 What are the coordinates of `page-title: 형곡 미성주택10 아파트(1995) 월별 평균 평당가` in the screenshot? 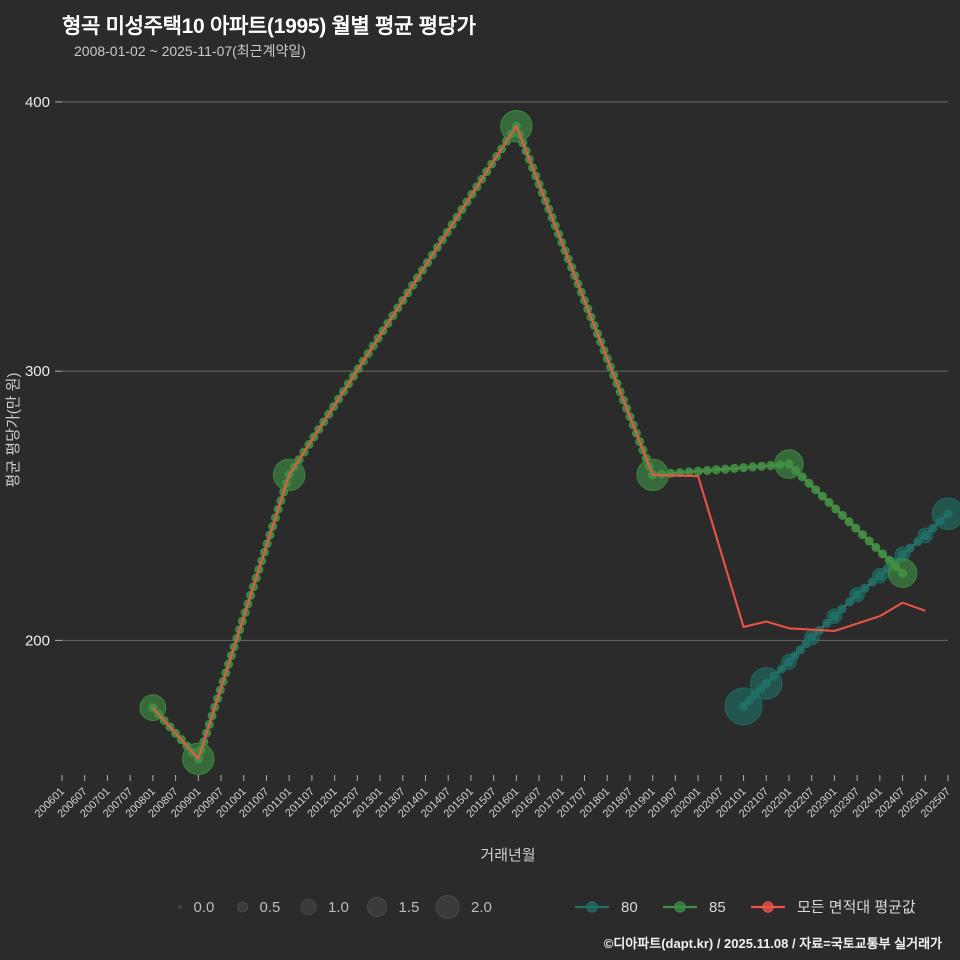 It's located at (269, 26).